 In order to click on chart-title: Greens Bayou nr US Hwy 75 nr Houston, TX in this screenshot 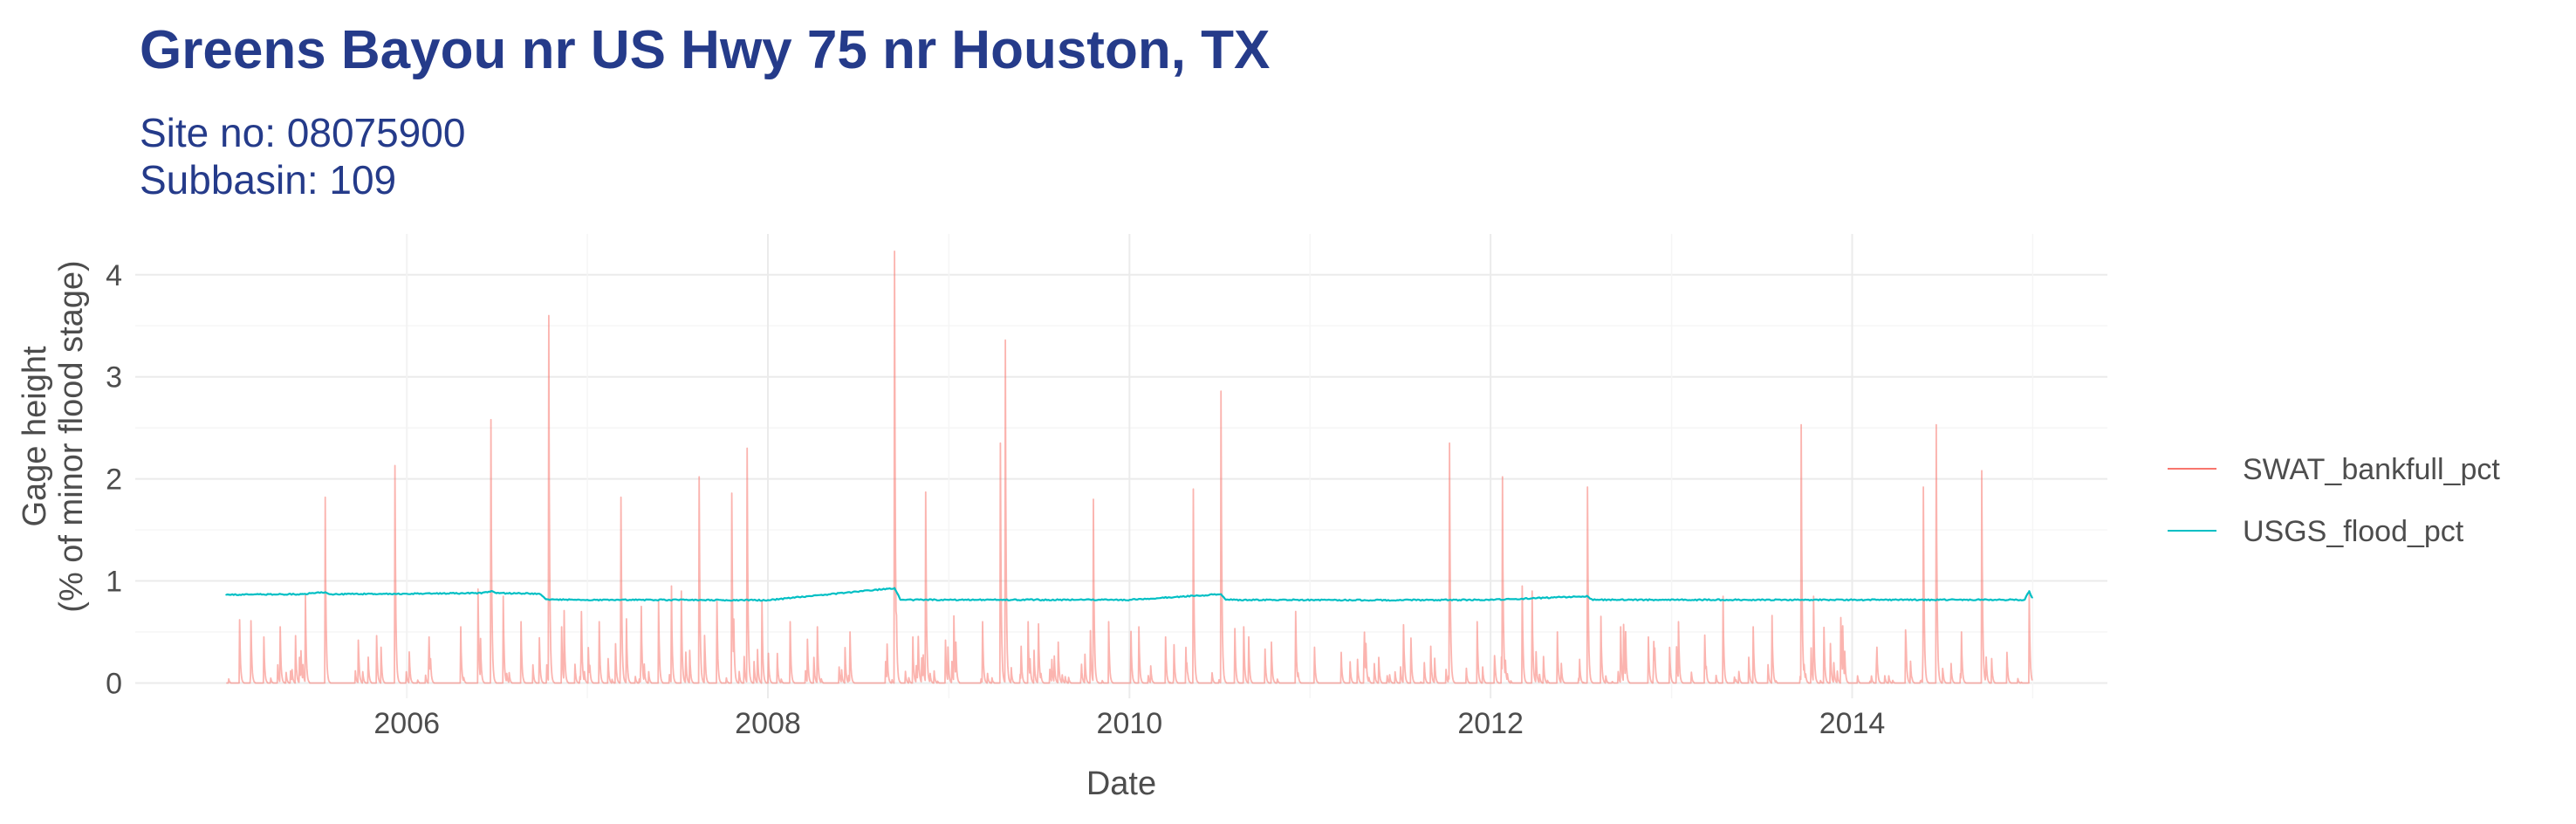, I will do `click(706, 50)`.